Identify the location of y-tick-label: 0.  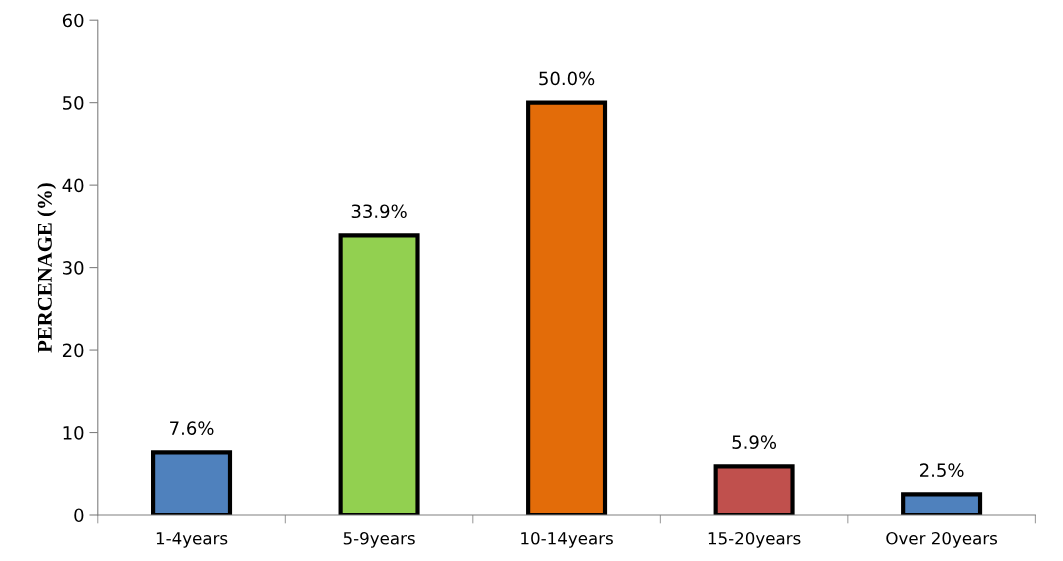
(79, 515).